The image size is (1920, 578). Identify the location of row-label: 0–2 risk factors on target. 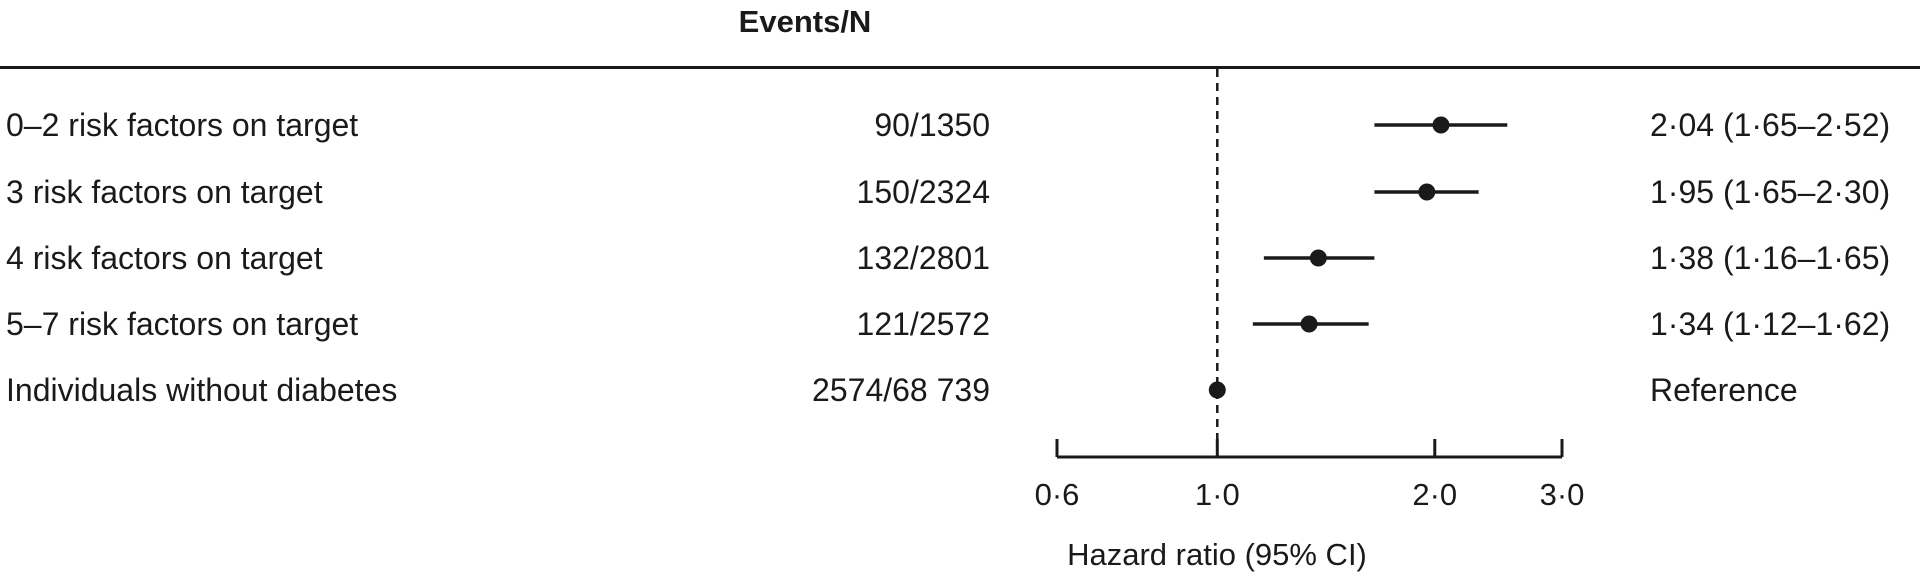
(182, 125).